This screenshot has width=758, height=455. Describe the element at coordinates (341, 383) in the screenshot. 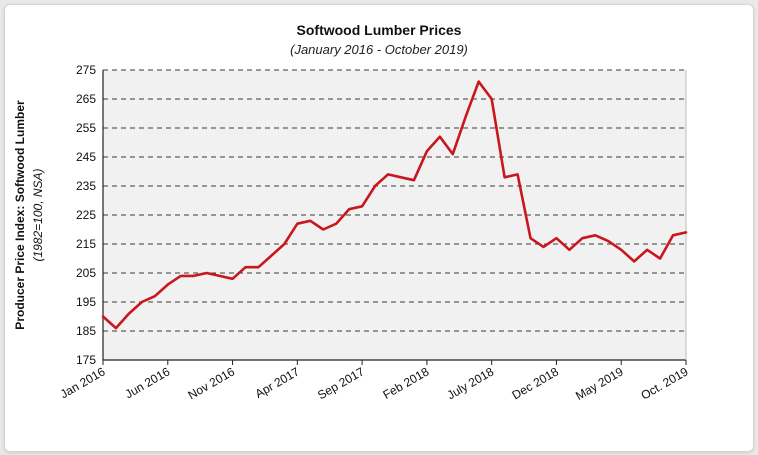

I see `x-tick-label: Sep 2017` at that location.